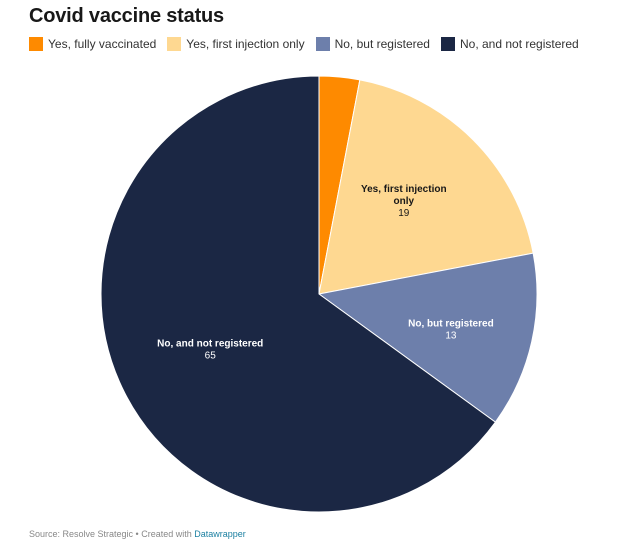  I want to click on legend-label: No, and not registered, so click(519, 44).